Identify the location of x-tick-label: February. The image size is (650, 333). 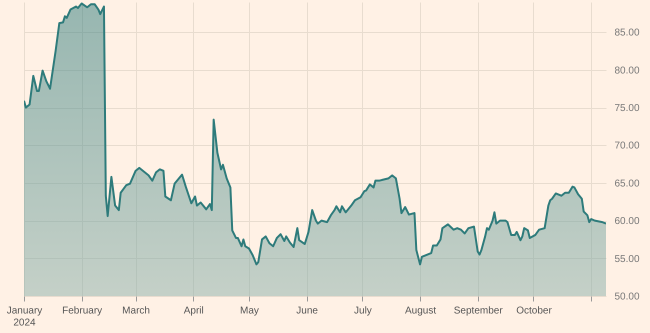
(82, 311).